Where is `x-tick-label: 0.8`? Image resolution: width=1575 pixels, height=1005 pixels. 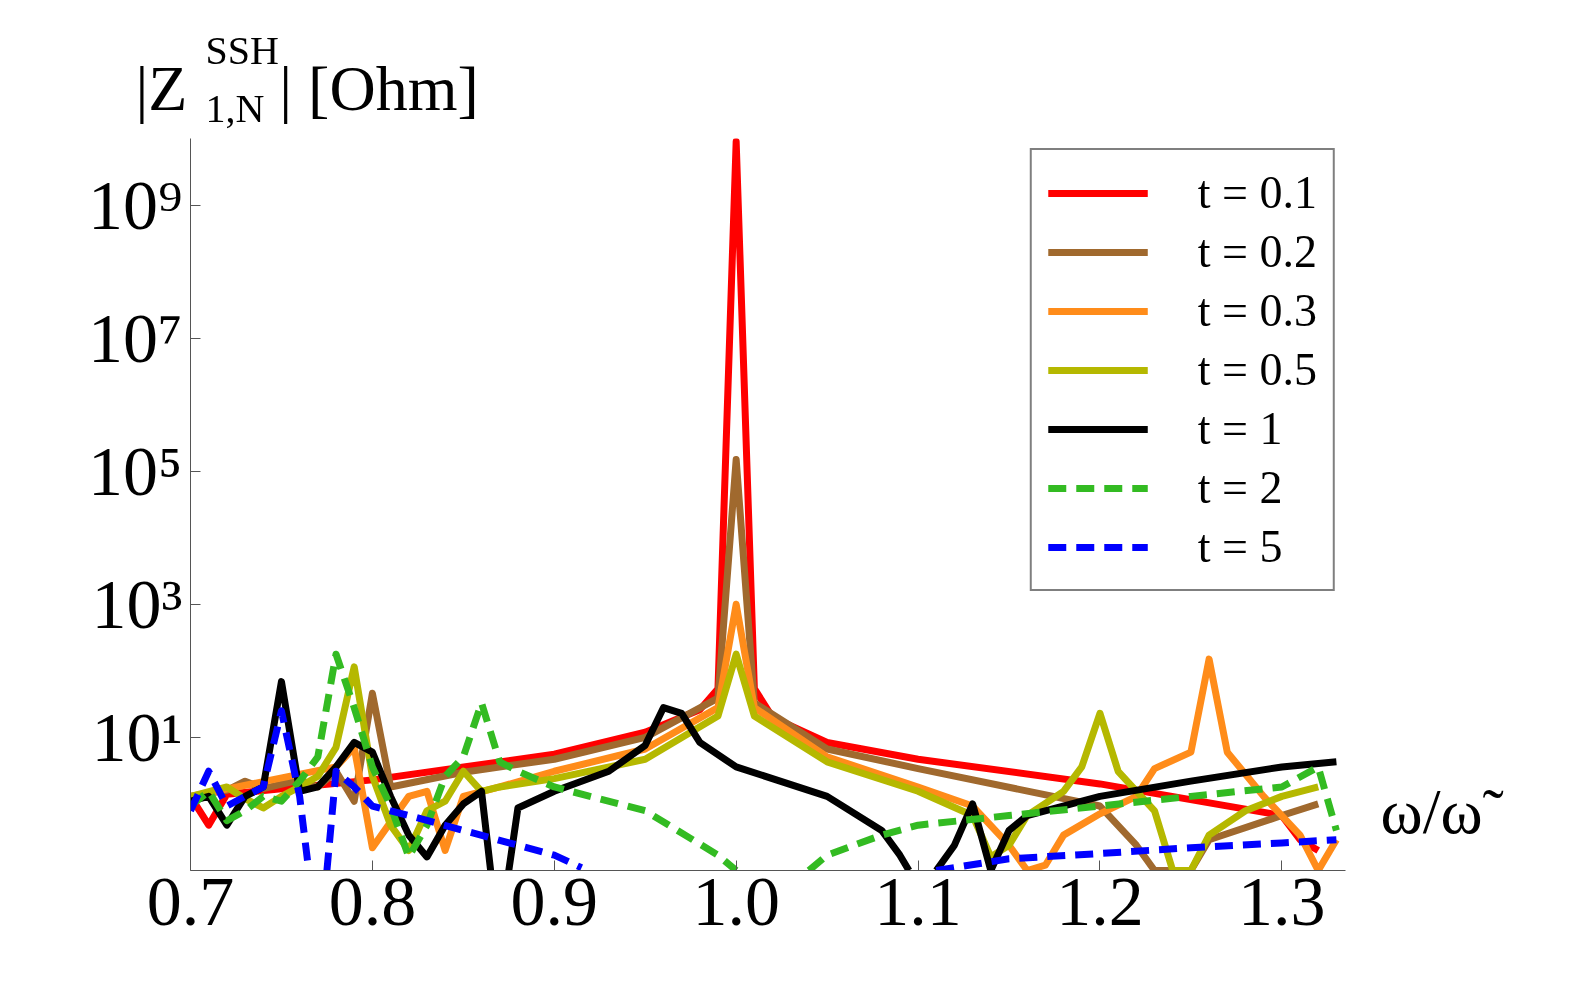 x-tick-label: 0.8 is located at coordinates (372, 901).